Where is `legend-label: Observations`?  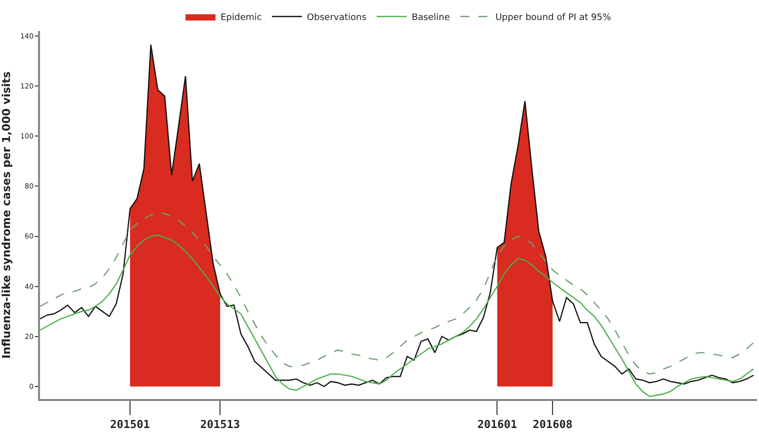
legend-label: Observations is located at coordinates (336, 18).